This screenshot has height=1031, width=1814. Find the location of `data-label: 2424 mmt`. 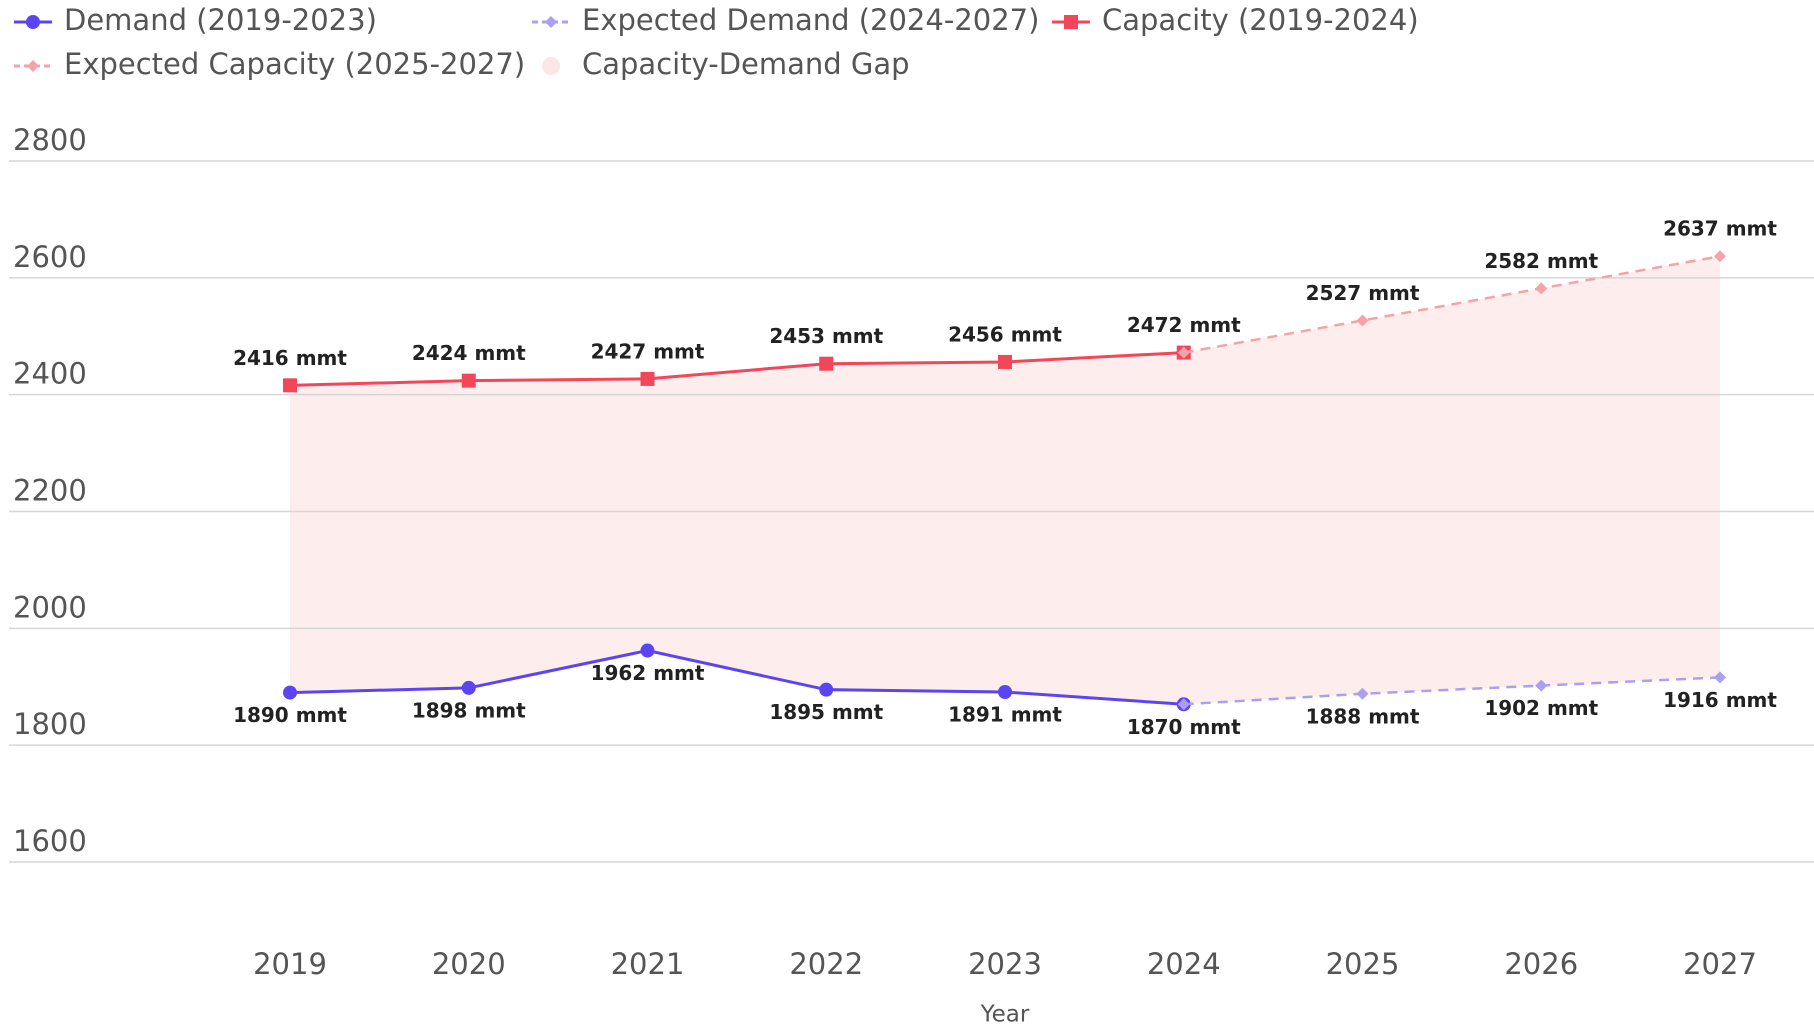

data-label: 2424 mmt is located at coordinates (469, 353).